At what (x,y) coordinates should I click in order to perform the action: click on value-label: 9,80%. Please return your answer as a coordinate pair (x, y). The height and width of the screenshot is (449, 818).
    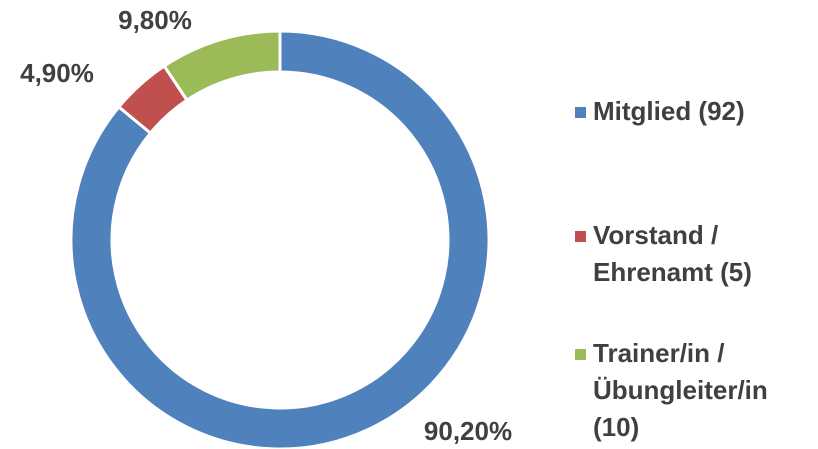
    Looking at the image, I should click on (155, 20).